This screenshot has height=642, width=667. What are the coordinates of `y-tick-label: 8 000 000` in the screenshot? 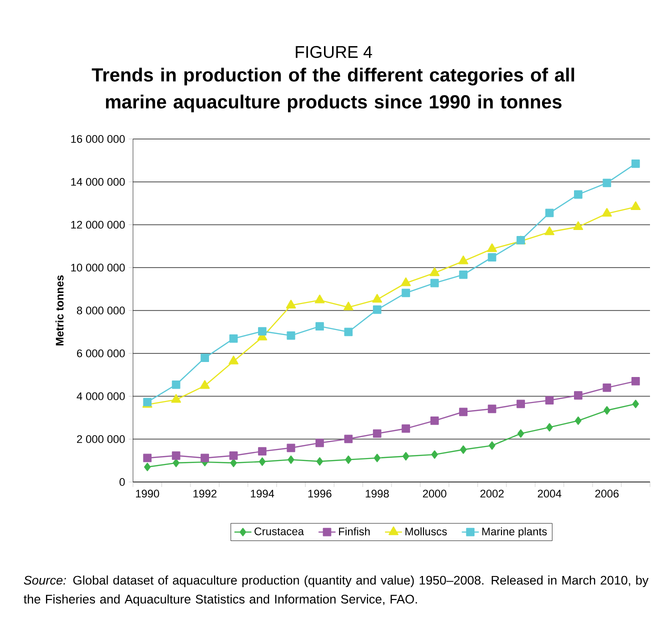 It's located at (100, 310).